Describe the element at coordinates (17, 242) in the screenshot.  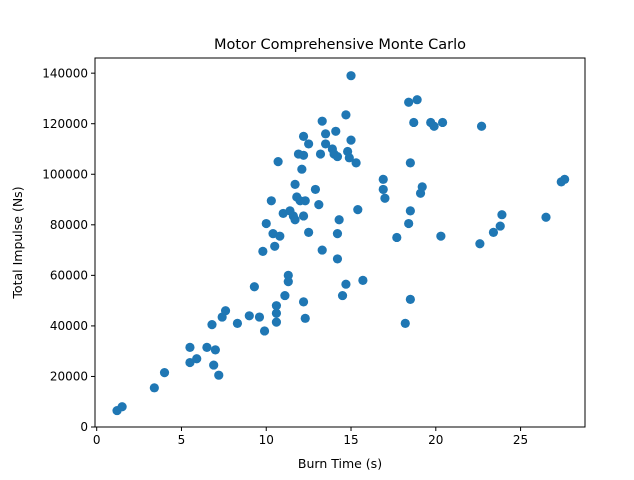
I see `y-axis-label: Total Impulse (Ns)` at that location.